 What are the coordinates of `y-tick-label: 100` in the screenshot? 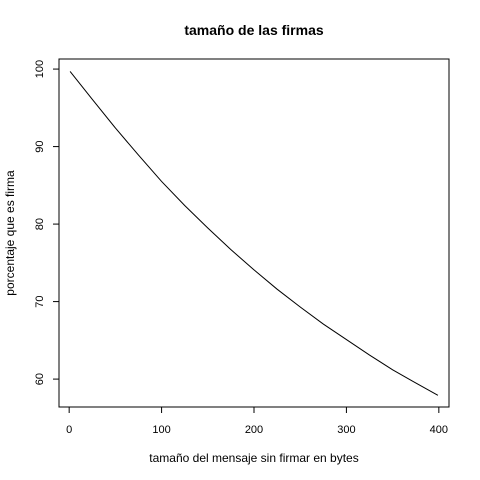 It's located at (40, 69).